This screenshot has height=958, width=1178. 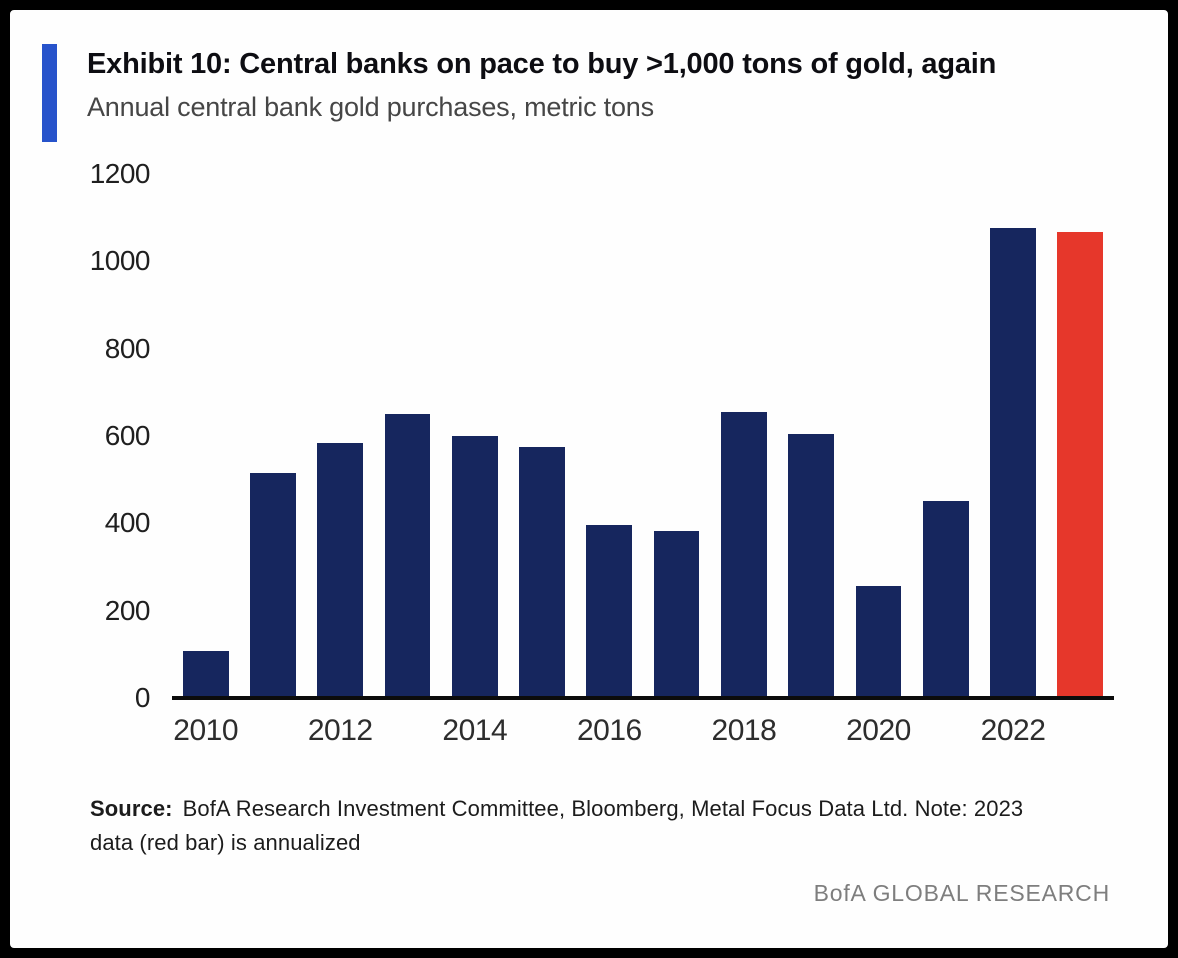 What do you see at coordinates (407, 555) in the screenshot?
I see `bar-2013` at bounding box center [407, 555].